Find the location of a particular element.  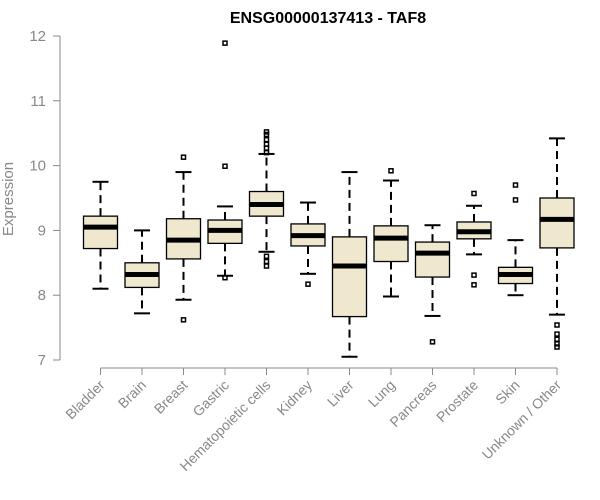

x-tick-label: Skin is located at coordinates (507, 392).